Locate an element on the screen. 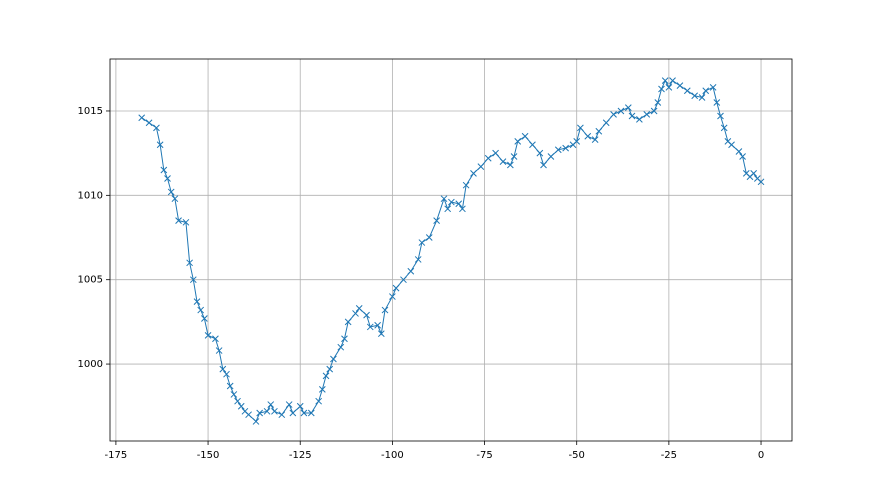 The image size is (880, 495). x-tick-label: -50 is located at coordinates (577, 455).